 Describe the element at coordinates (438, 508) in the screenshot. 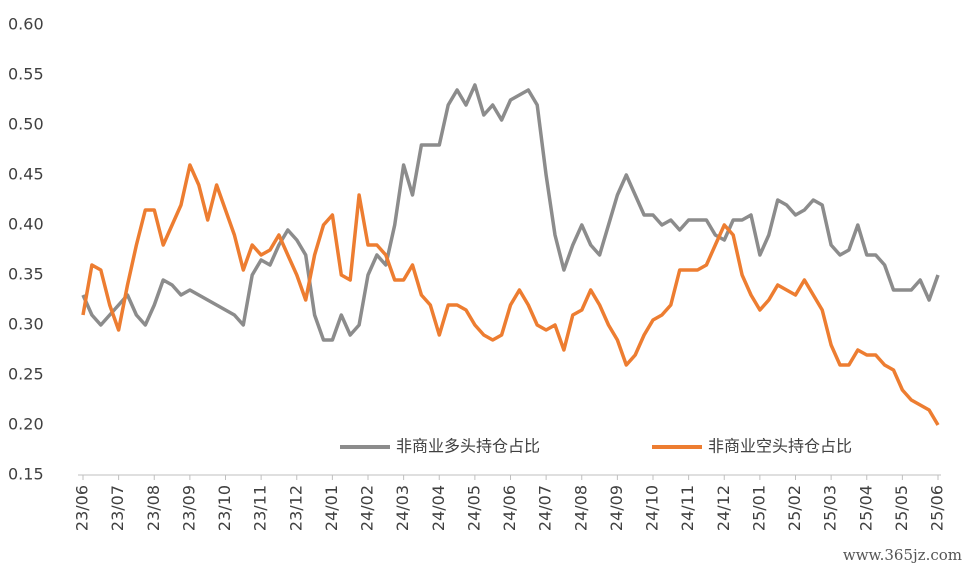

I see `x-tick-label: 24/04` at that location.